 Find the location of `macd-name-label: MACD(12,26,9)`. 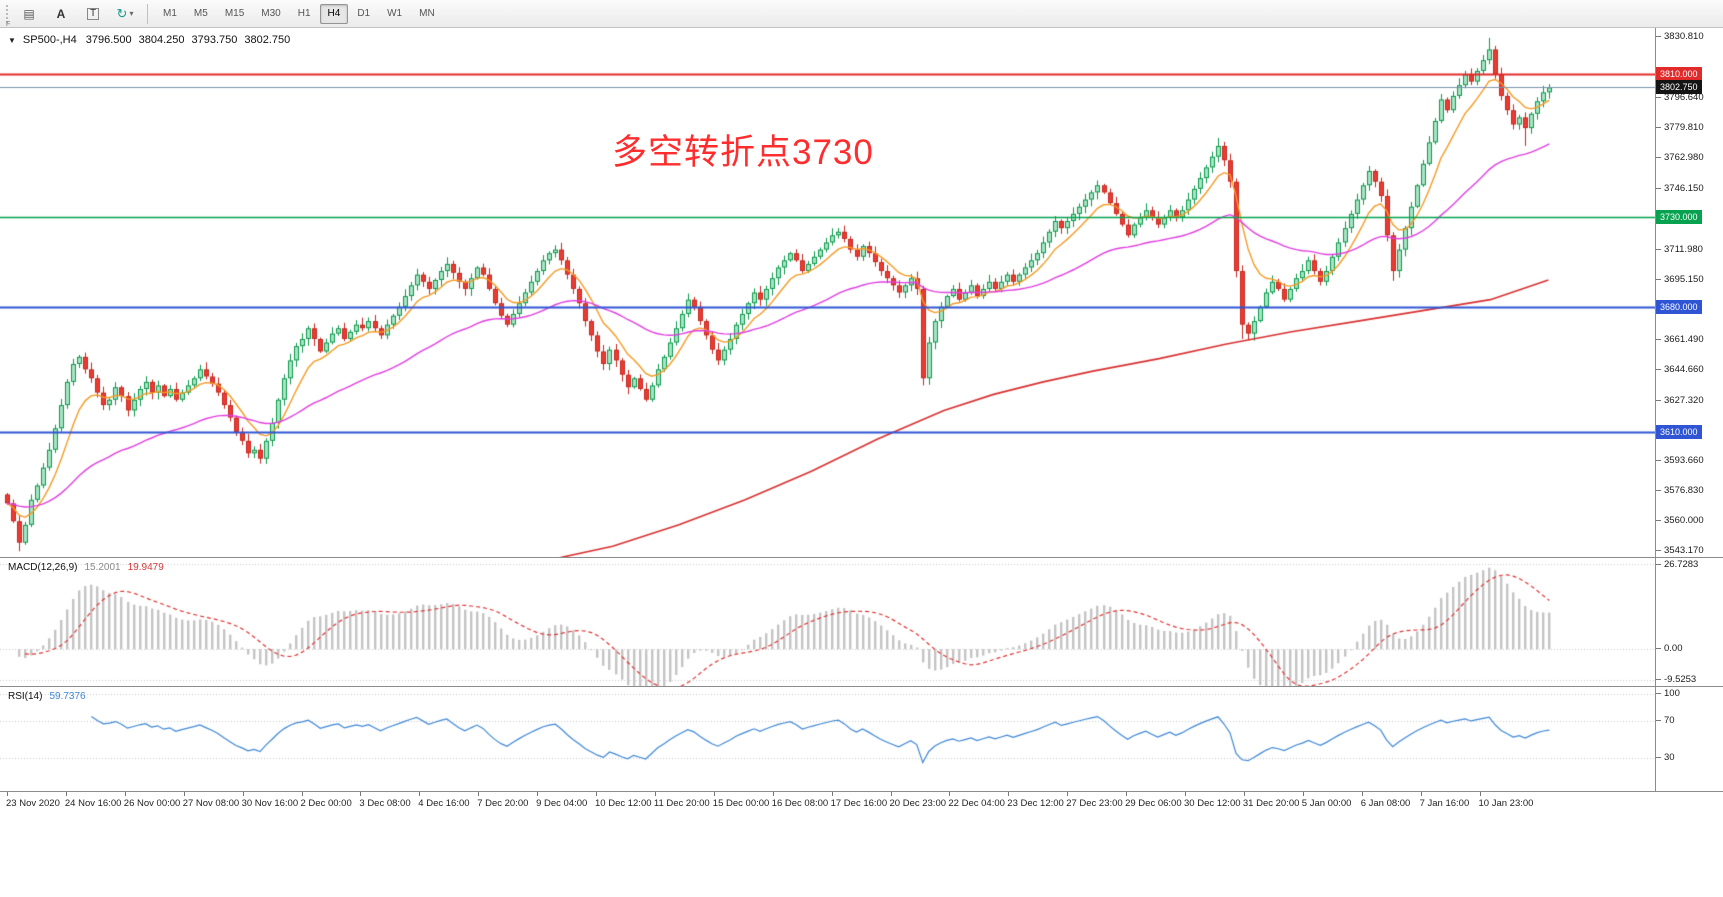

macd-name-label: MACD(12,26,9) is located at coordinates (43, 567).